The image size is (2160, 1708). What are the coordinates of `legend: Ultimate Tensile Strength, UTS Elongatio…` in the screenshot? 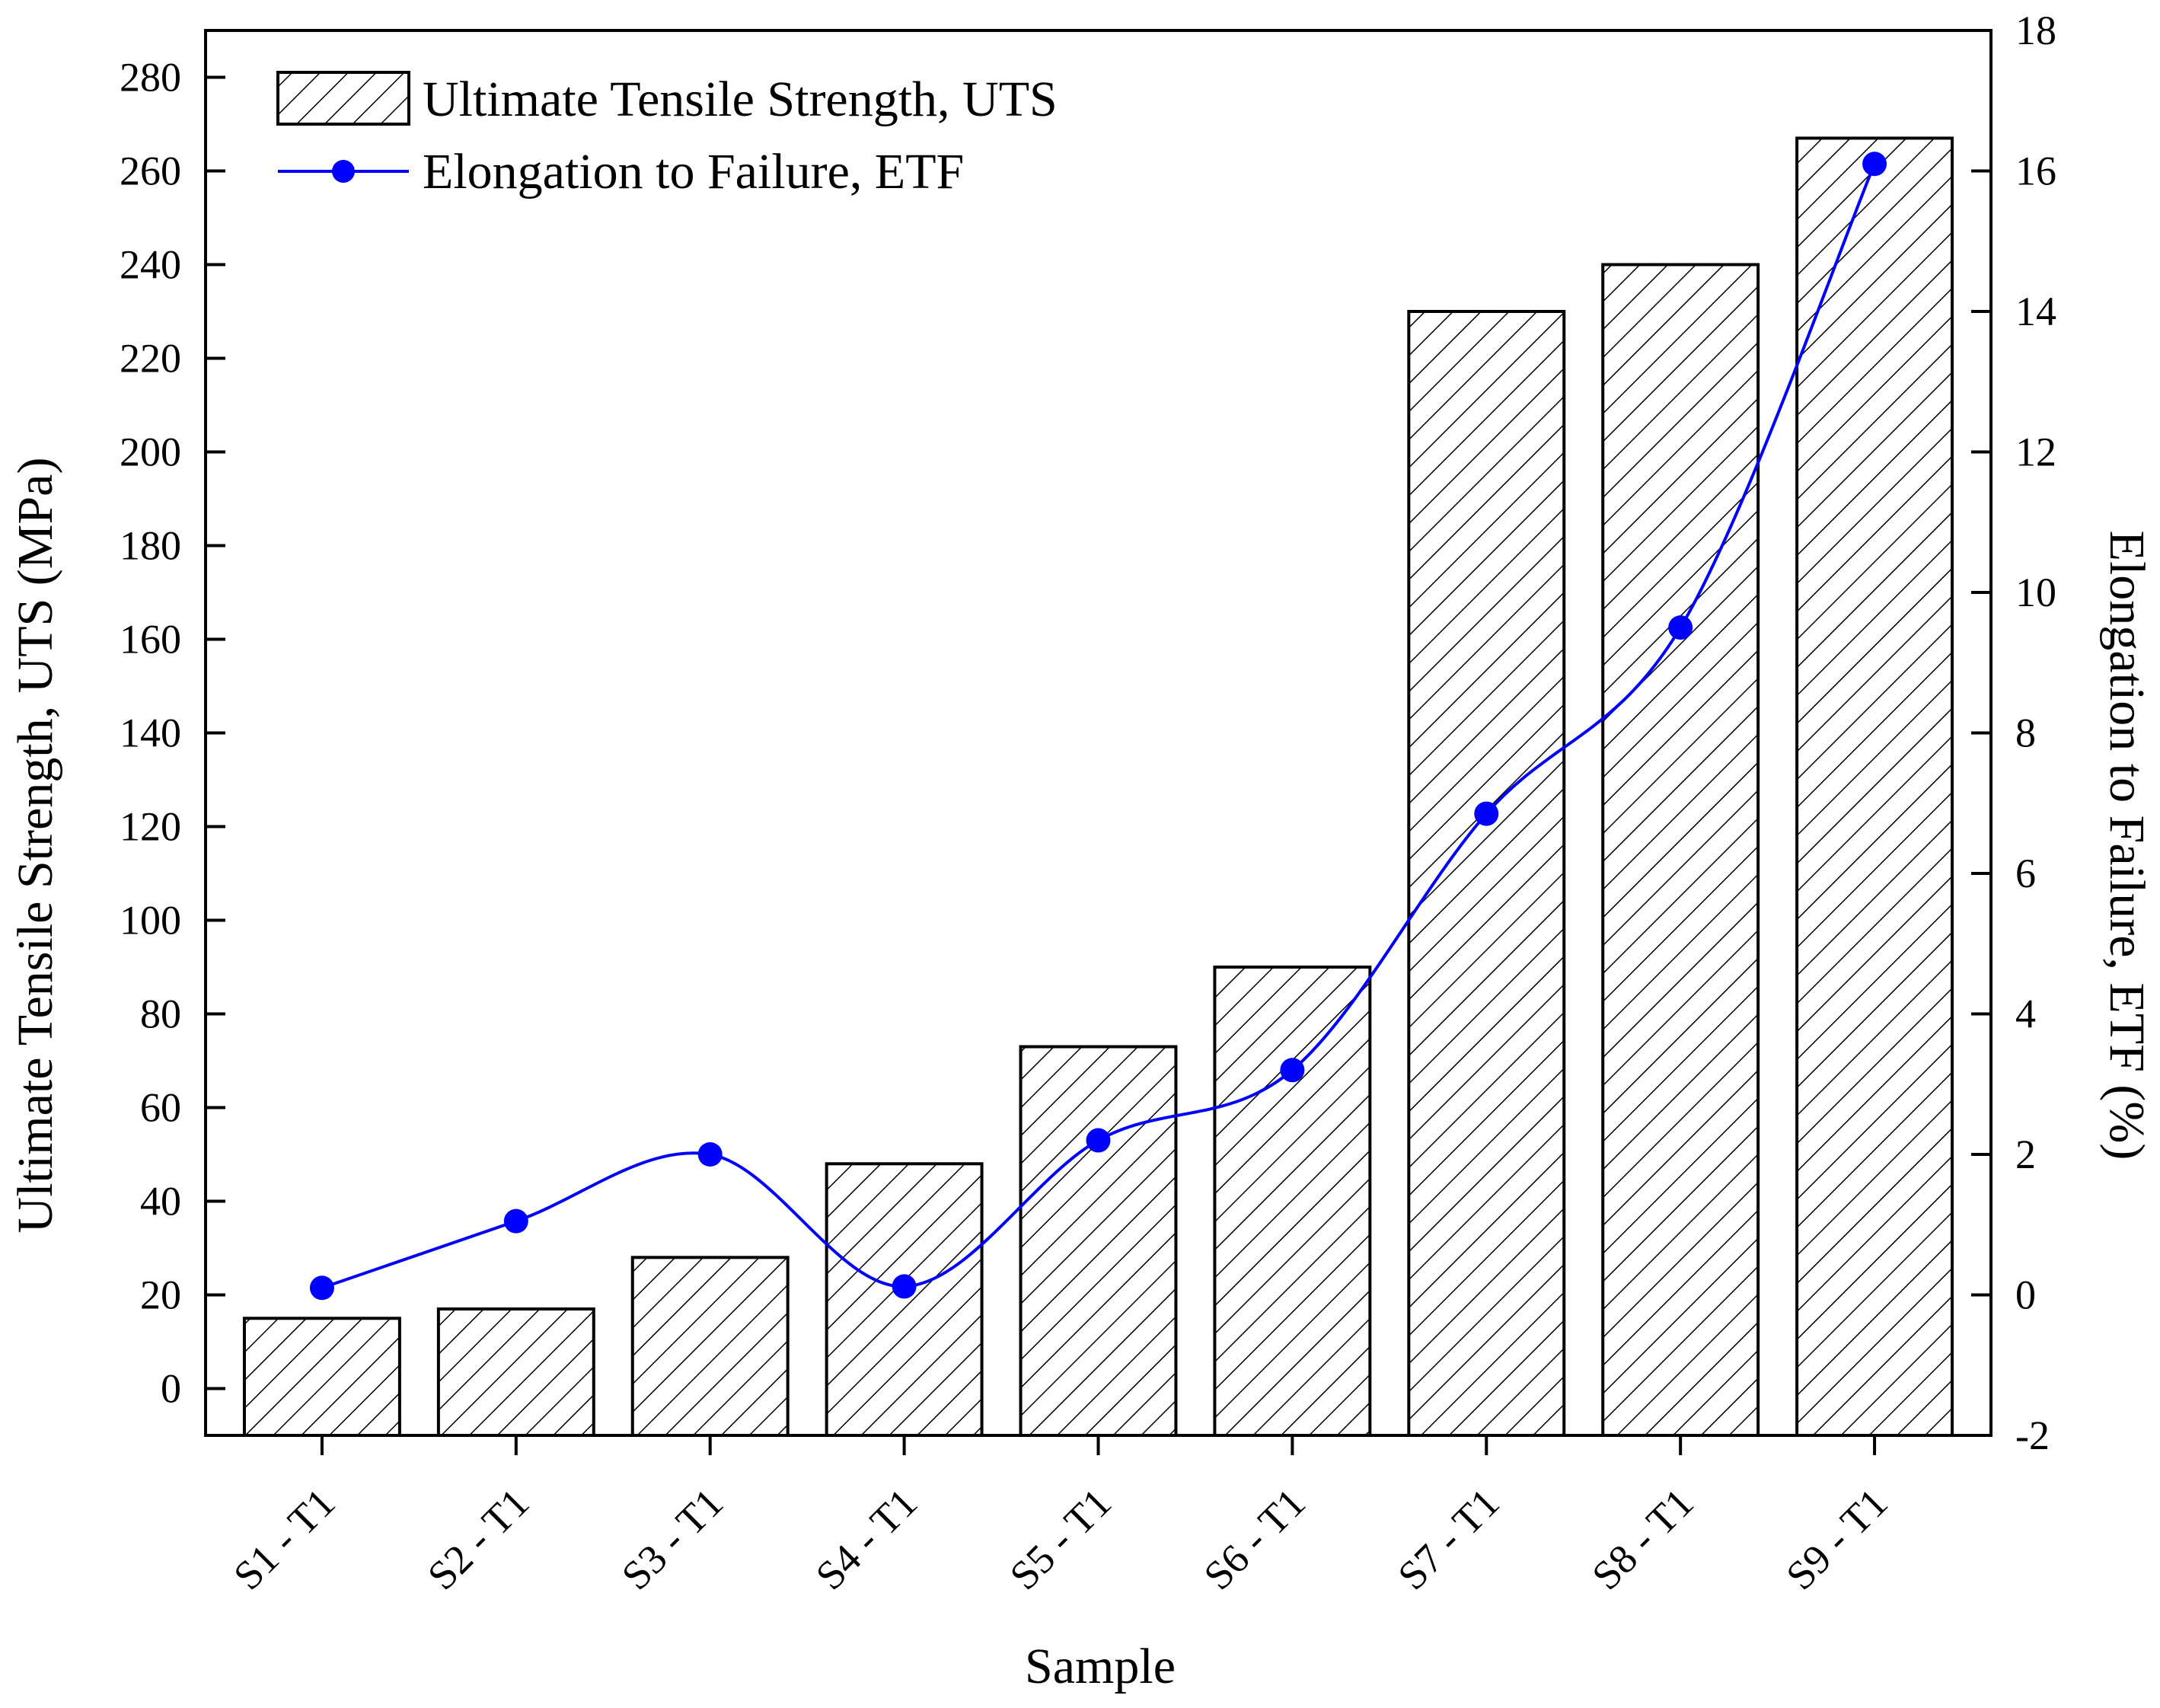 It's located at (667, 135).